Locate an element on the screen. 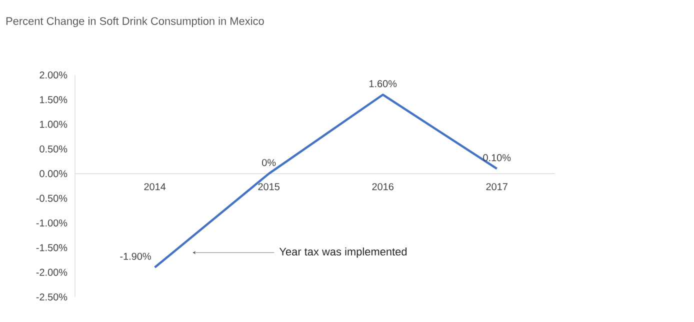 The height and width of the screenshot is (322, 694). data-label: -1.90% is located at coordinates (135, 256).